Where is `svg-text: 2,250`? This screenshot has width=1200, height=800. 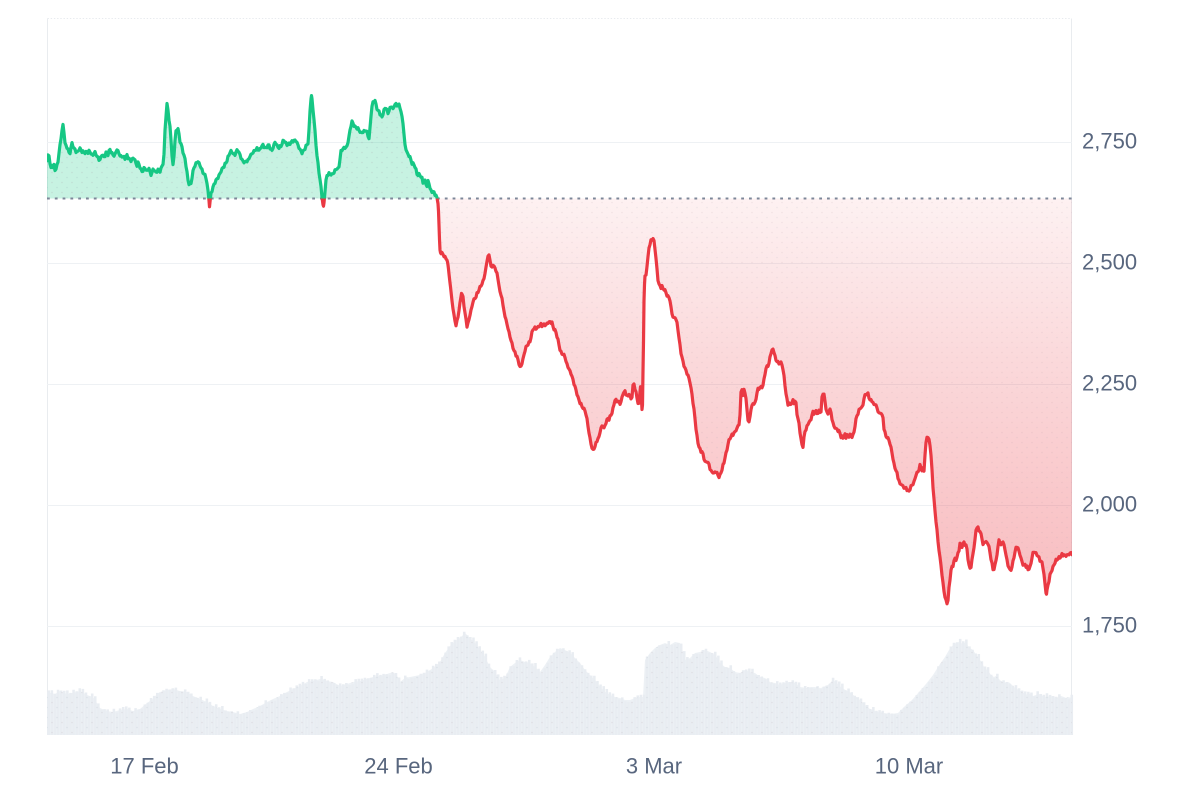 svg-text: 2,250 is located at coordinates (1109, 383).